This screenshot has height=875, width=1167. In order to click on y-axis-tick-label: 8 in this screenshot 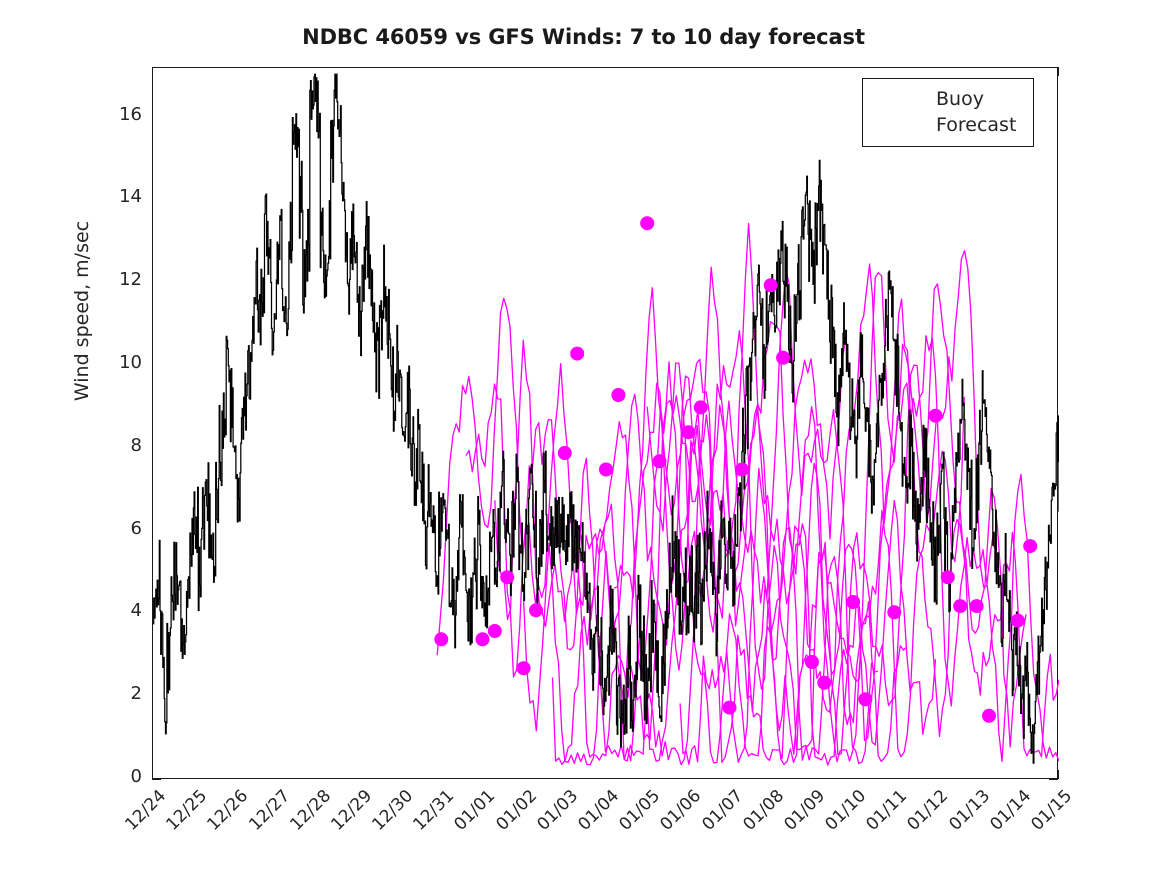, I will do `click(136, 445)`.